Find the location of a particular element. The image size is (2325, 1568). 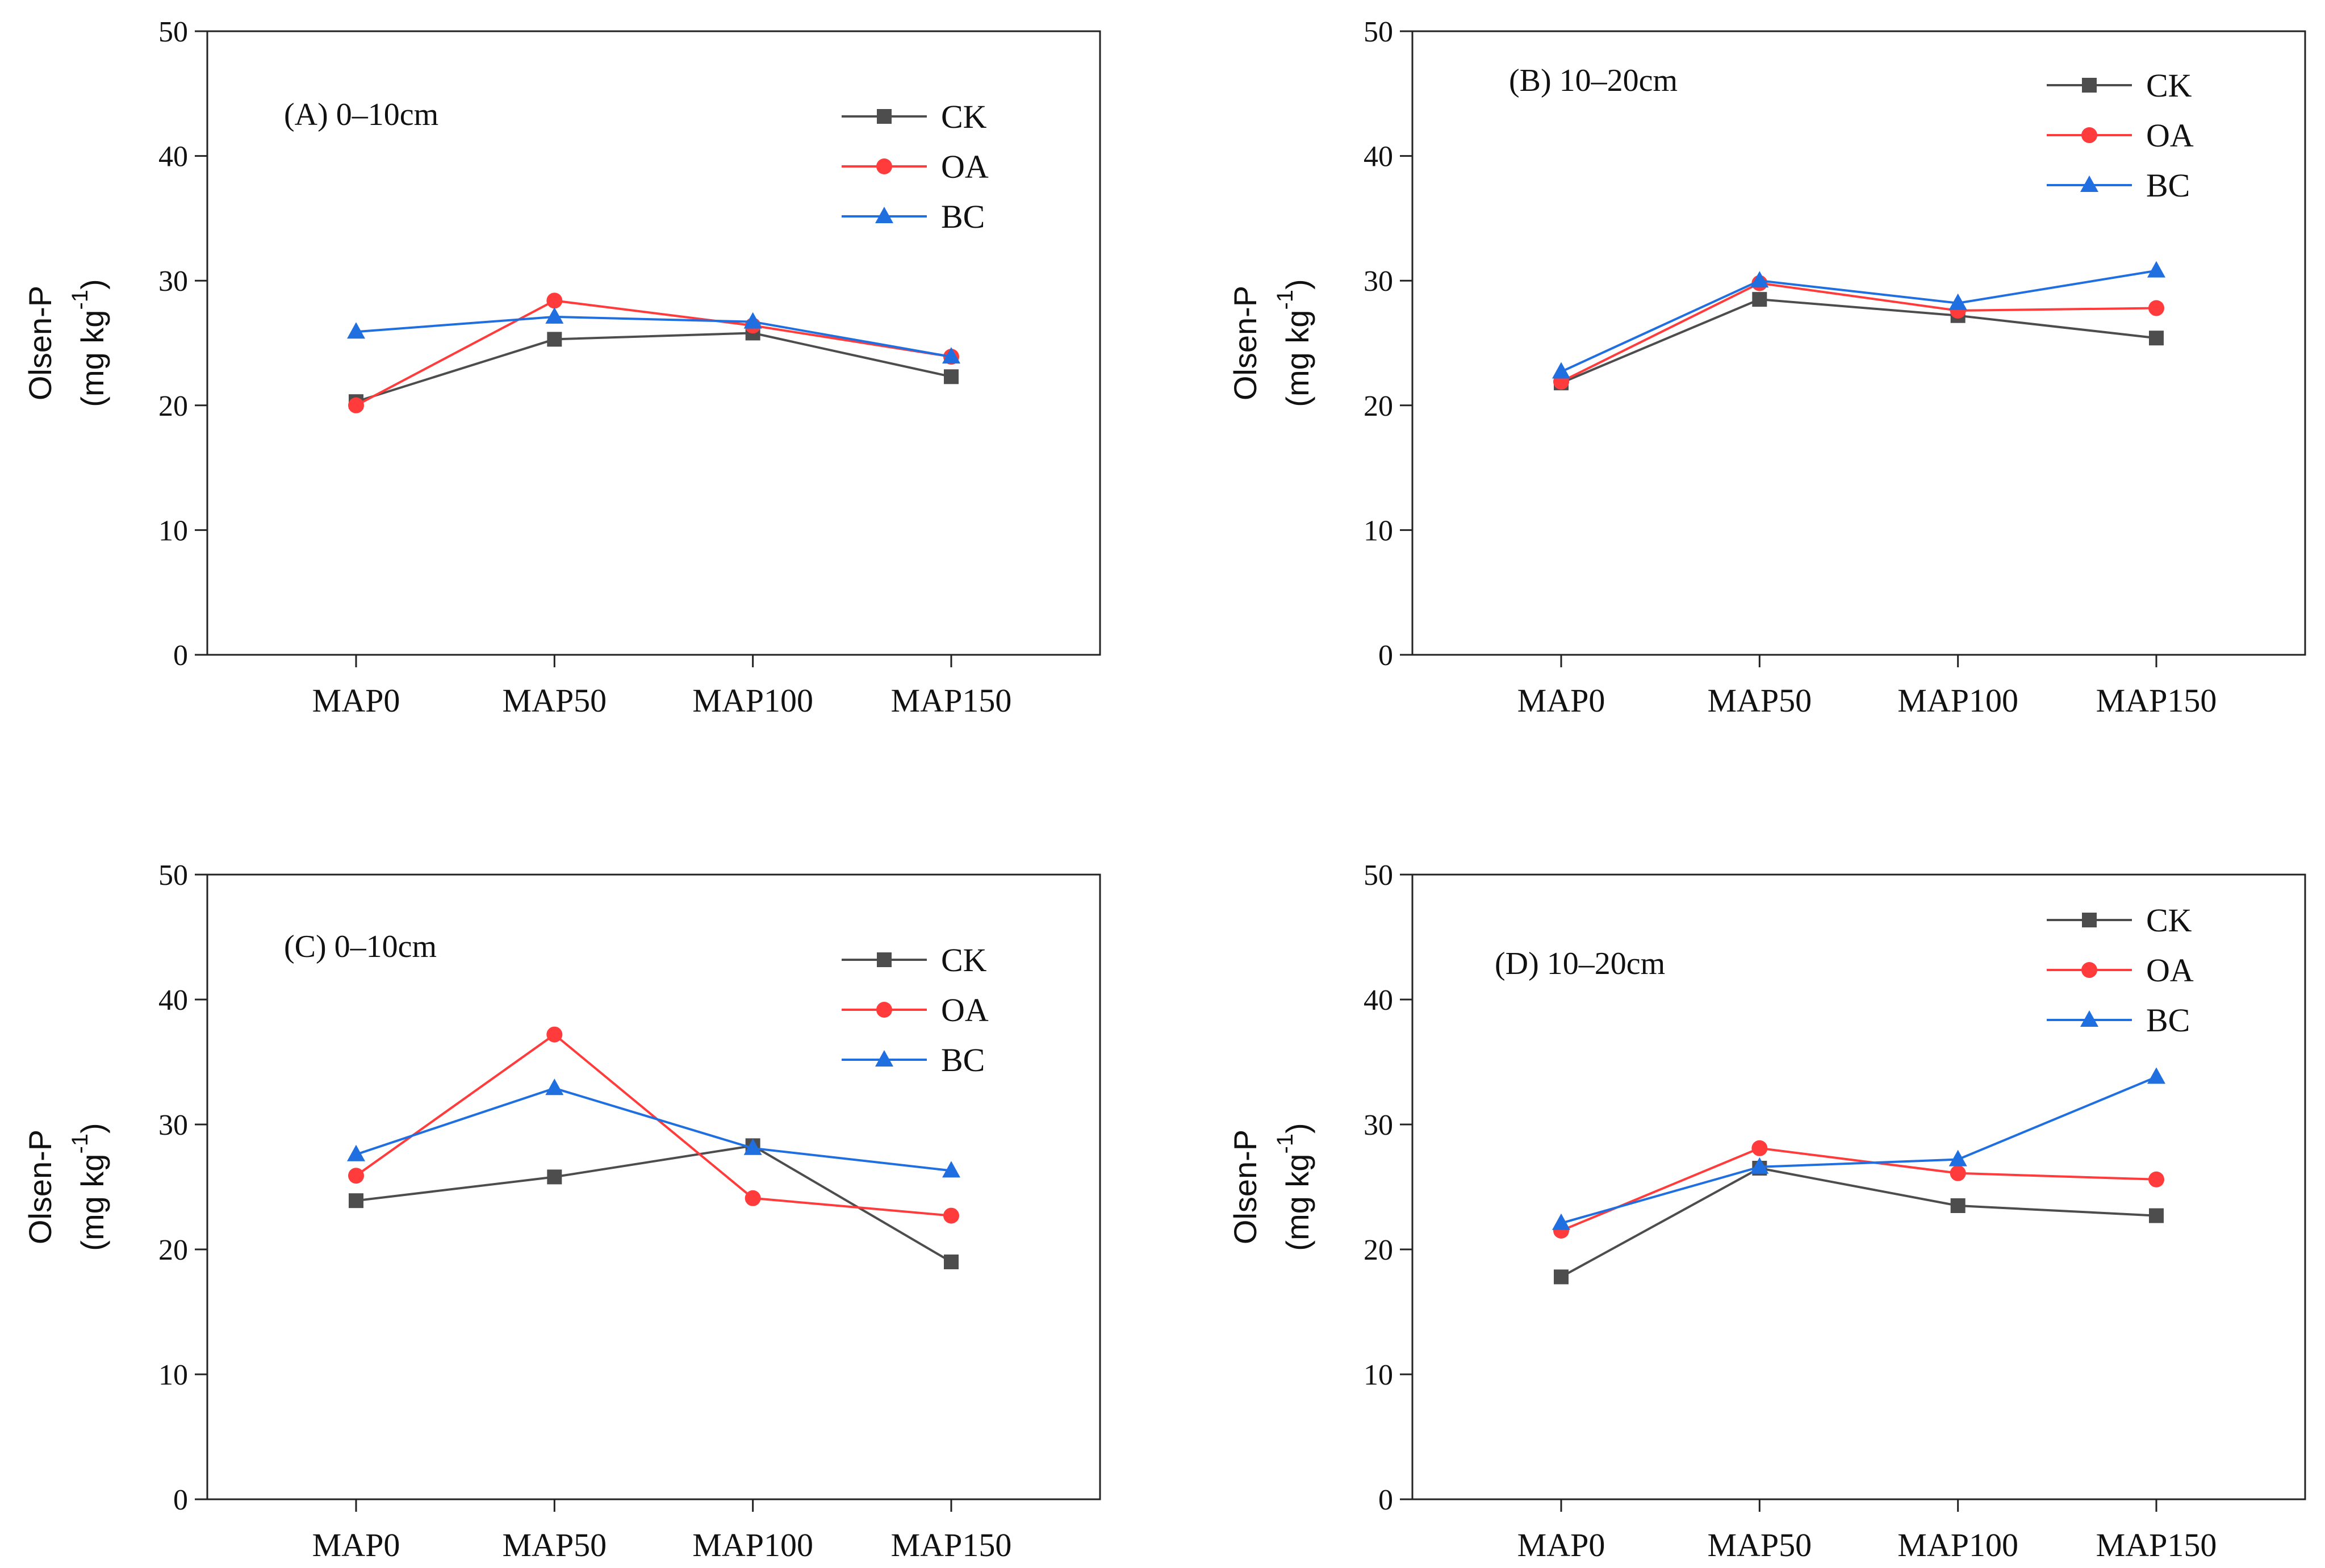

panel-title: (A) 0–10cm is located at coordinates (361, 114).